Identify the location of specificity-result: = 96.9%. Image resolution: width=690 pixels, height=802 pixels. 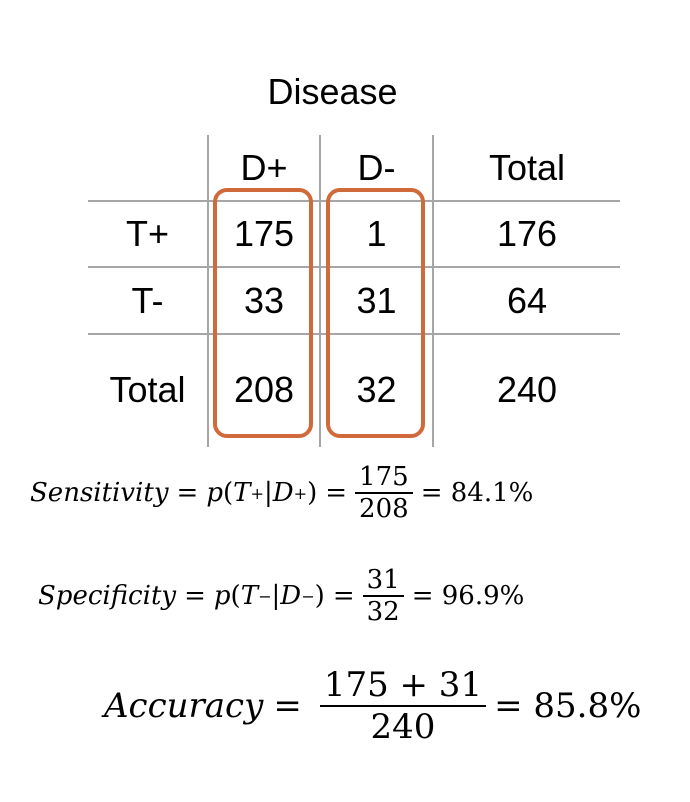
(468, 596).